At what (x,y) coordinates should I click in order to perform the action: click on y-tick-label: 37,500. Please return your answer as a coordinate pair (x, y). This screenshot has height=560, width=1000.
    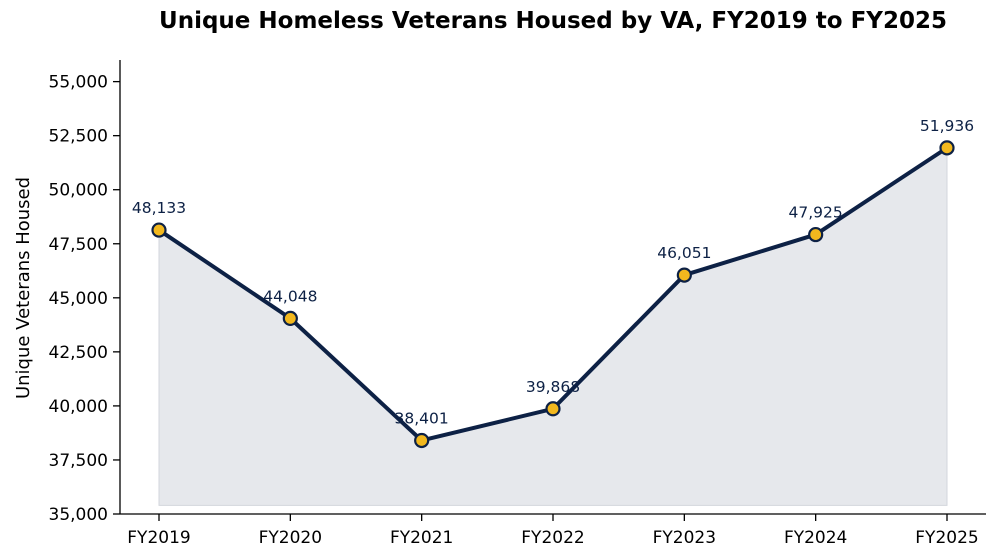
    Looking at the image, I should click on (78, 461).